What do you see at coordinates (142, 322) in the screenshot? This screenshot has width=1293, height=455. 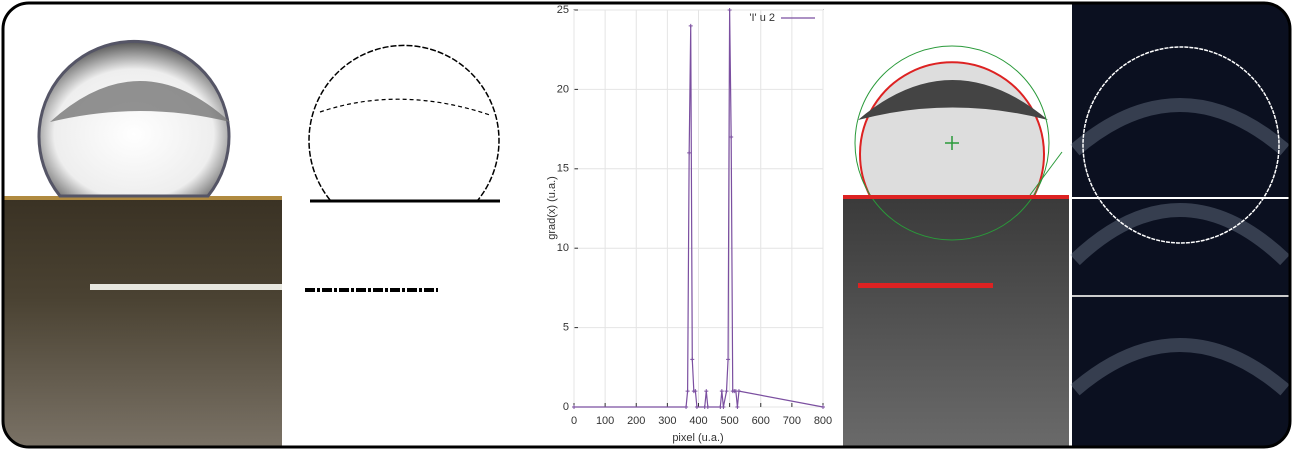 I see `photo-substrate` at bounding box center [142, 322].